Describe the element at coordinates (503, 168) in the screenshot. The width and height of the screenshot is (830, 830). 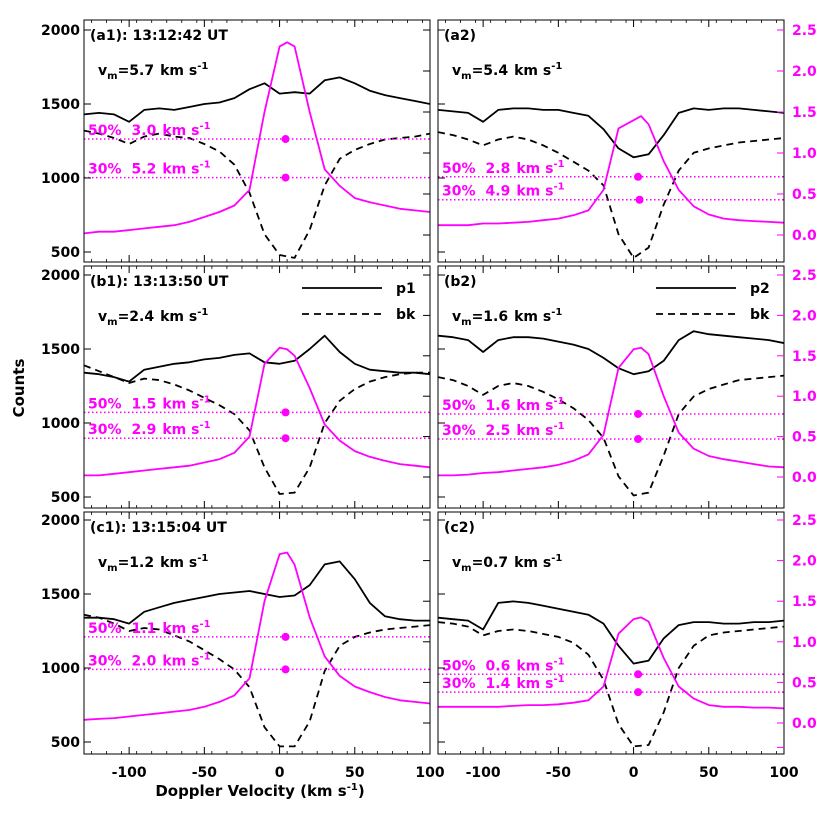
I see `level-label-a2-0: 50% 2.8 km s-1` at that location.